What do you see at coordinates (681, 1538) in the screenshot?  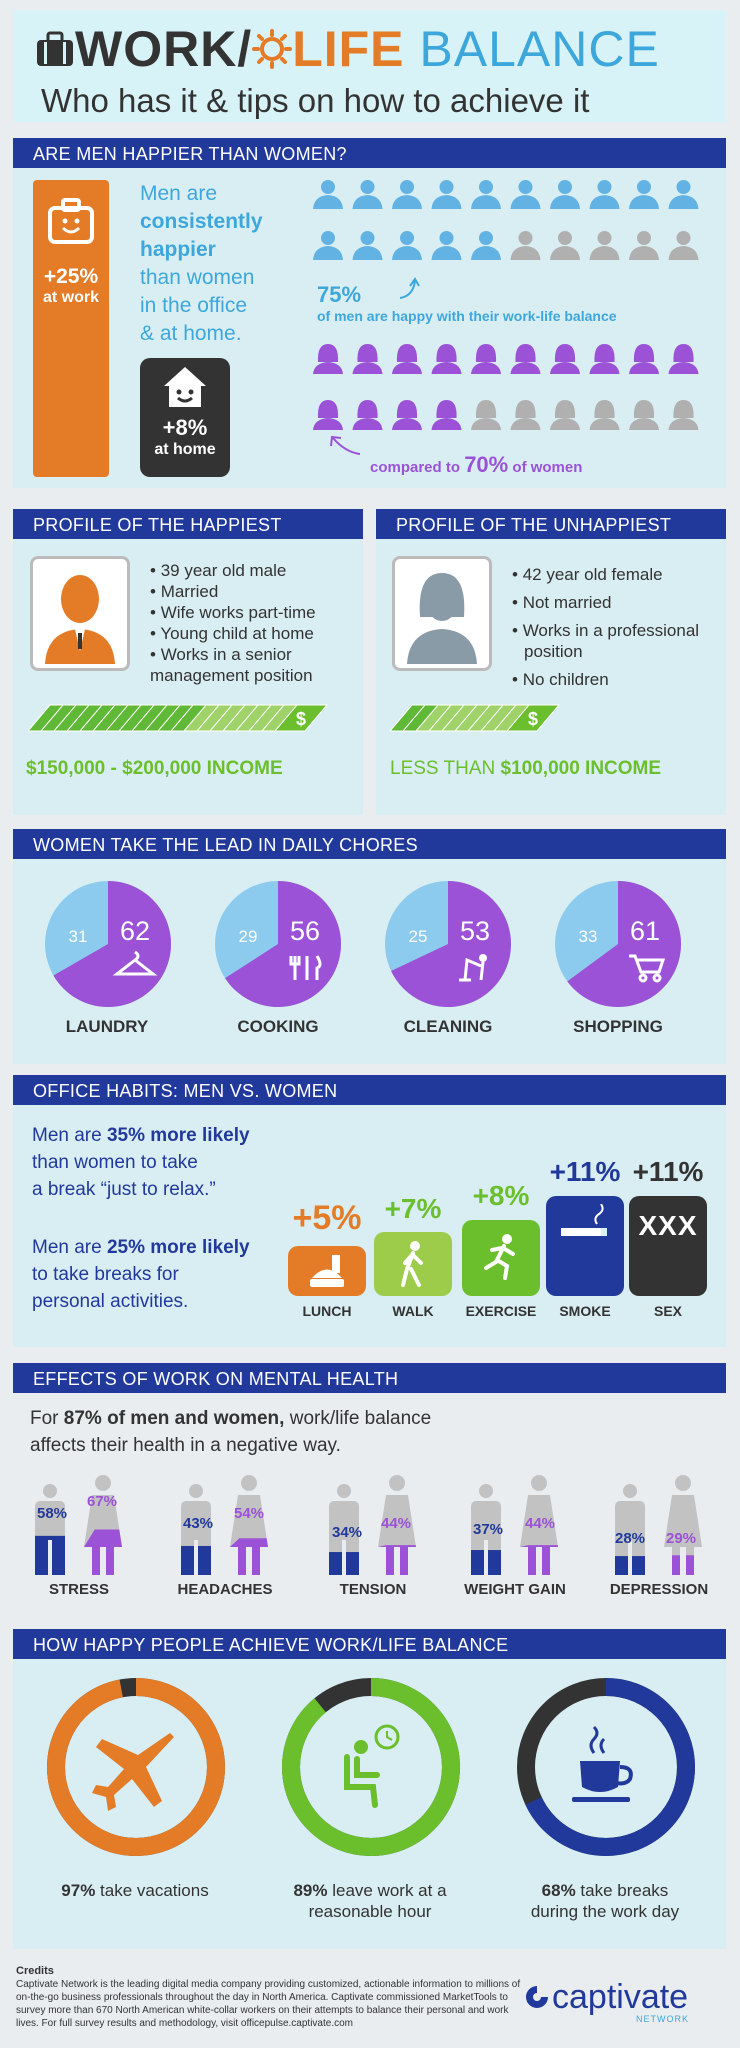 I see `women-pct: 29%` at bounding box center [681, 1538].